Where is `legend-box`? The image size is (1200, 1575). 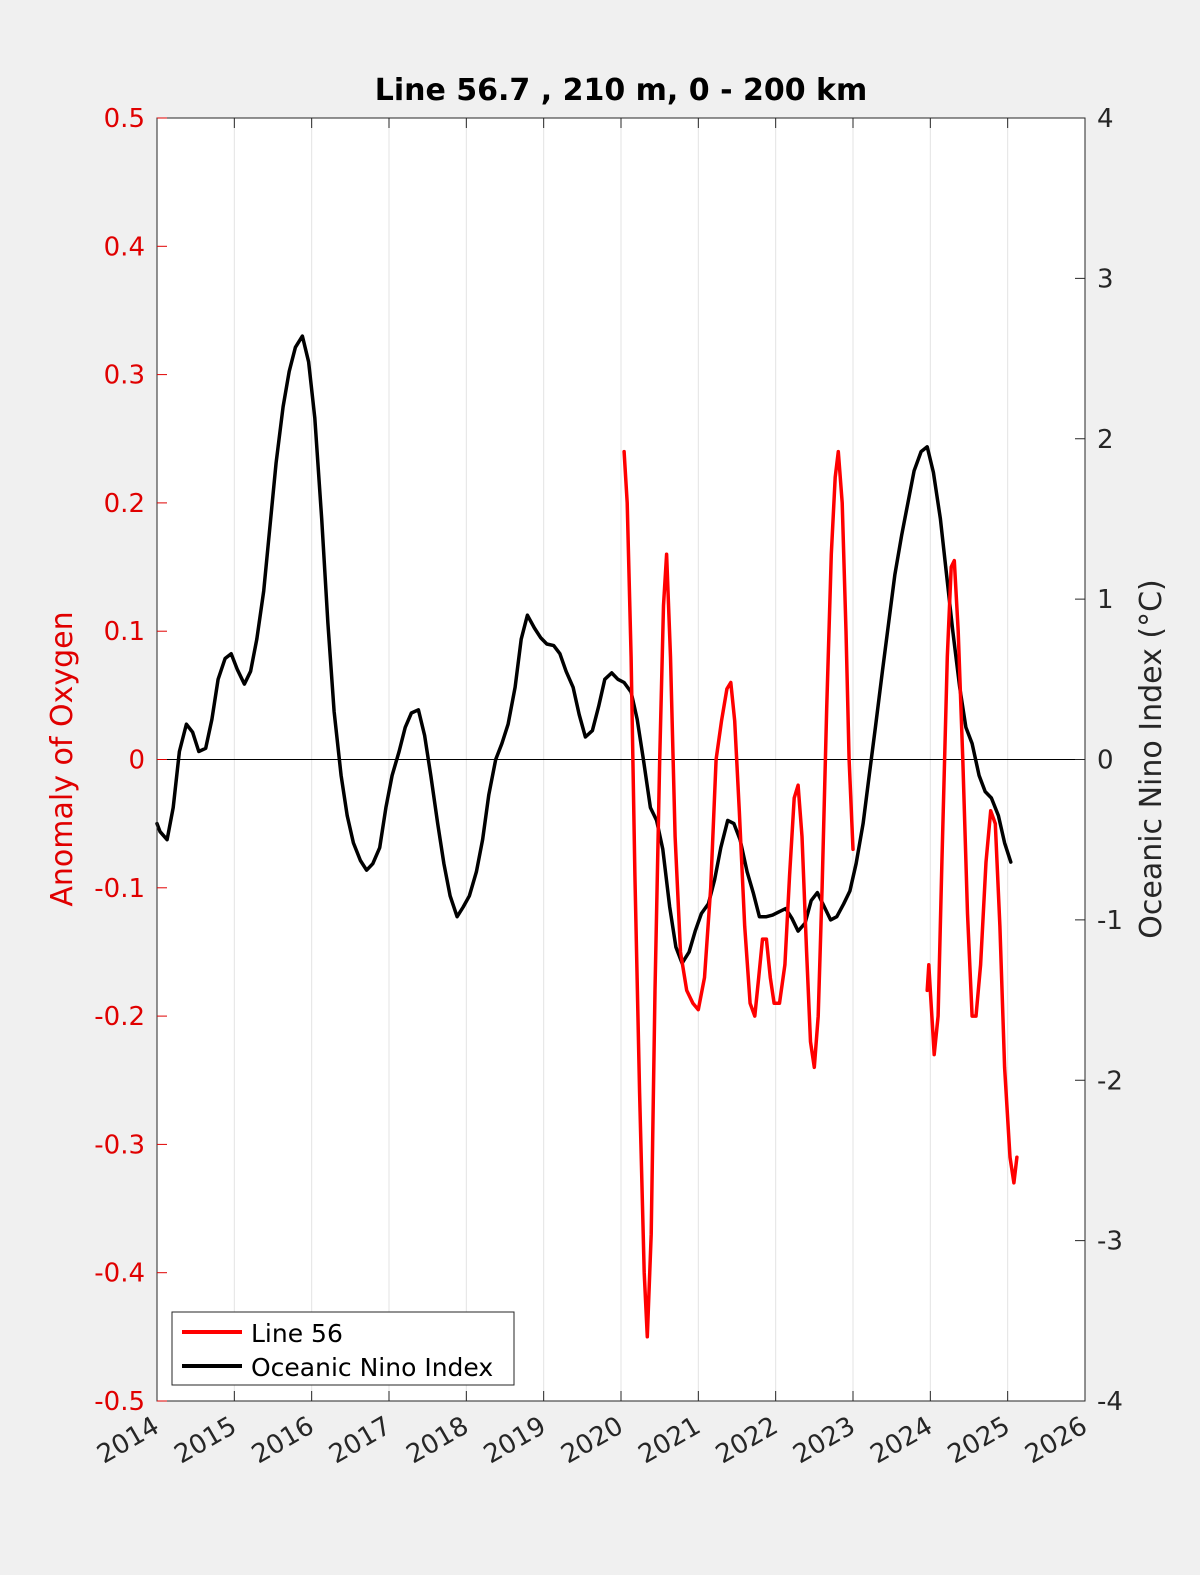
legend-box is located at coordinates (343, 1348).